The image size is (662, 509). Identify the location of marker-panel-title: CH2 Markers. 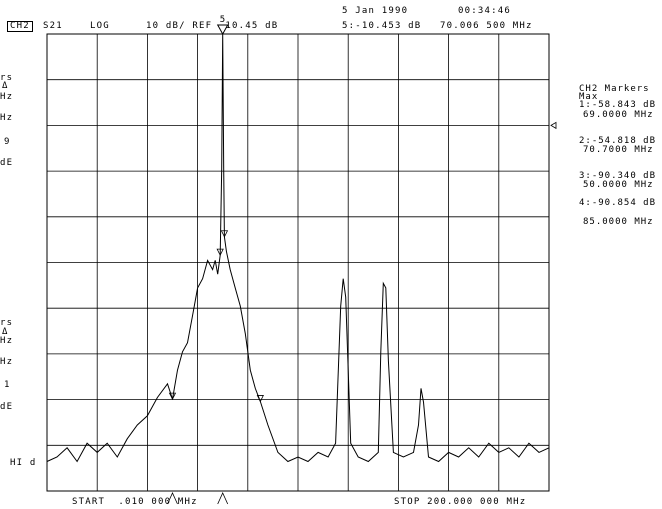
(614, 89).